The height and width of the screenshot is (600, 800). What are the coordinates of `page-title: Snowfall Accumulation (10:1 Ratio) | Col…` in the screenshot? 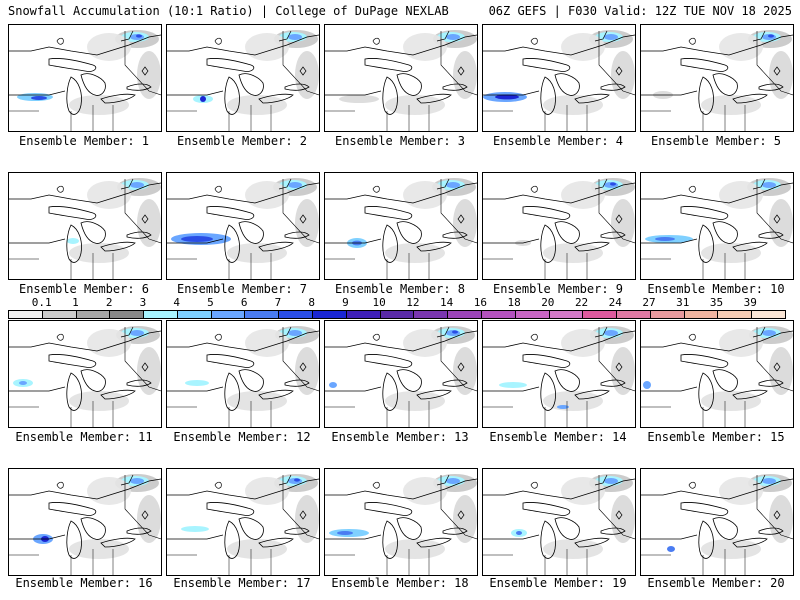 It's located at (228, 11).